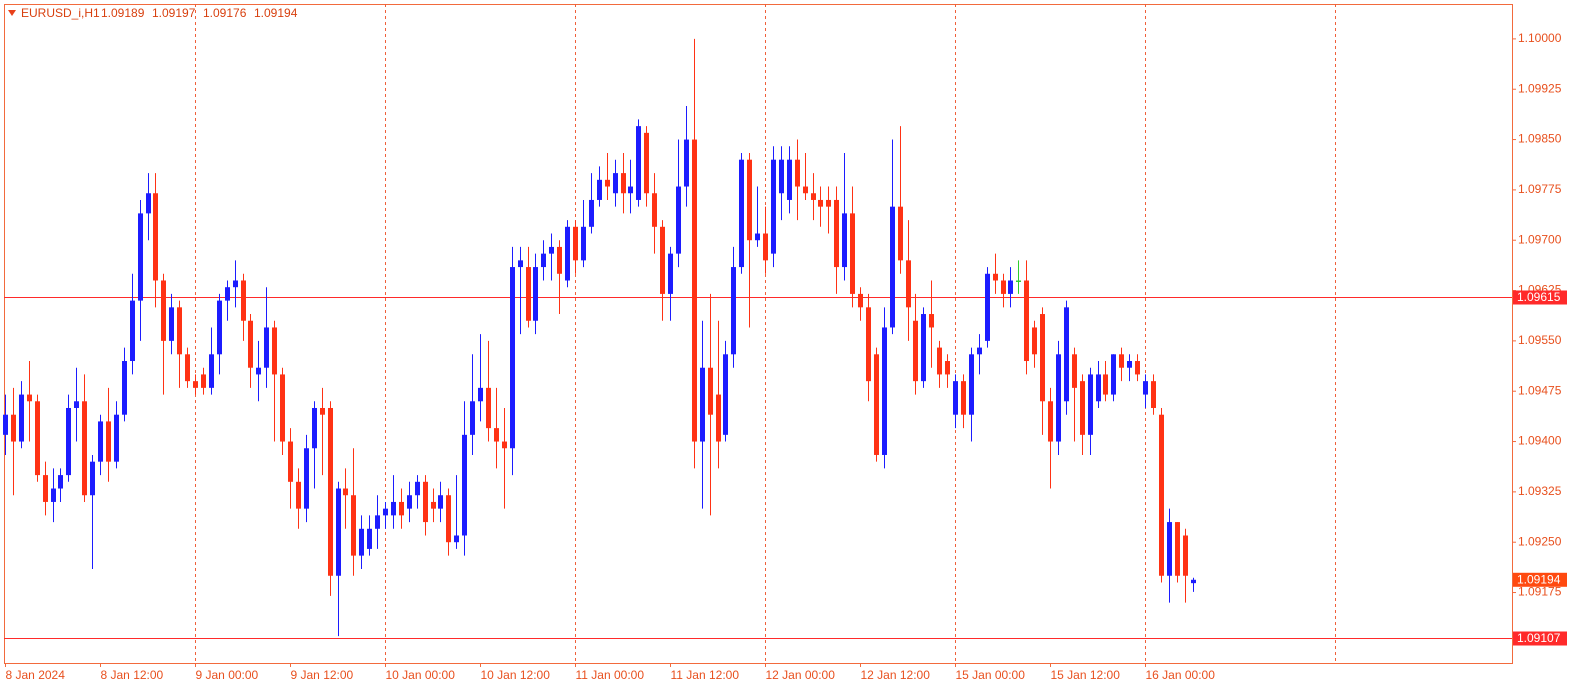  I want to click on x-tick-label: 8 Jan 12:00, so click(132, 675).